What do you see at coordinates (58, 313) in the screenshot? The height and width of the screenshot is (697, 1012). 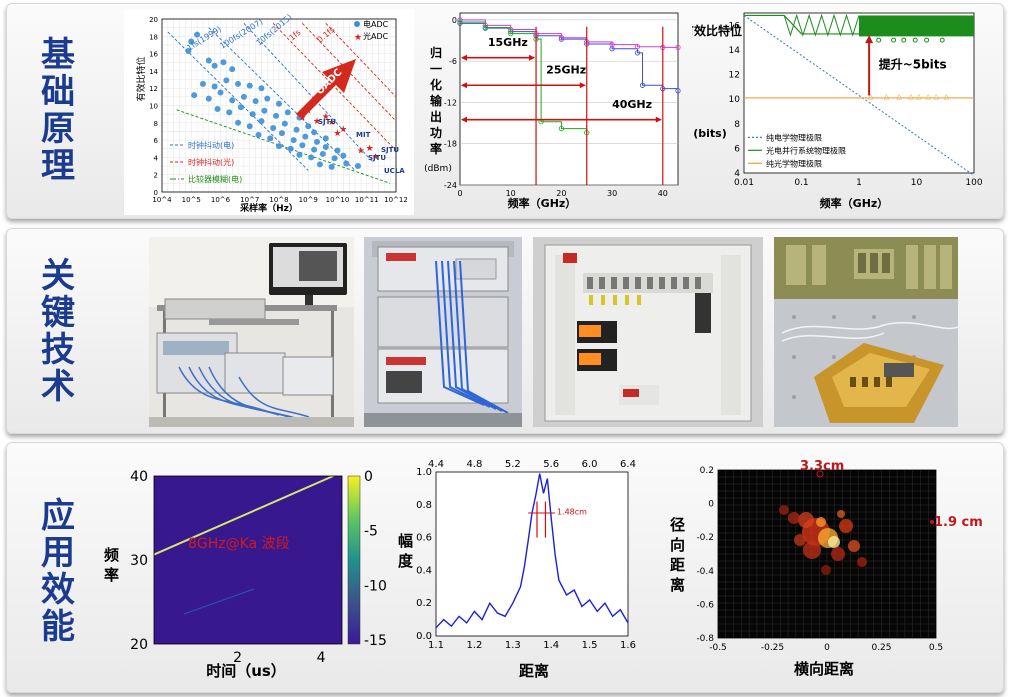 I see `label-char: 键` at bounding box center [58, 313].